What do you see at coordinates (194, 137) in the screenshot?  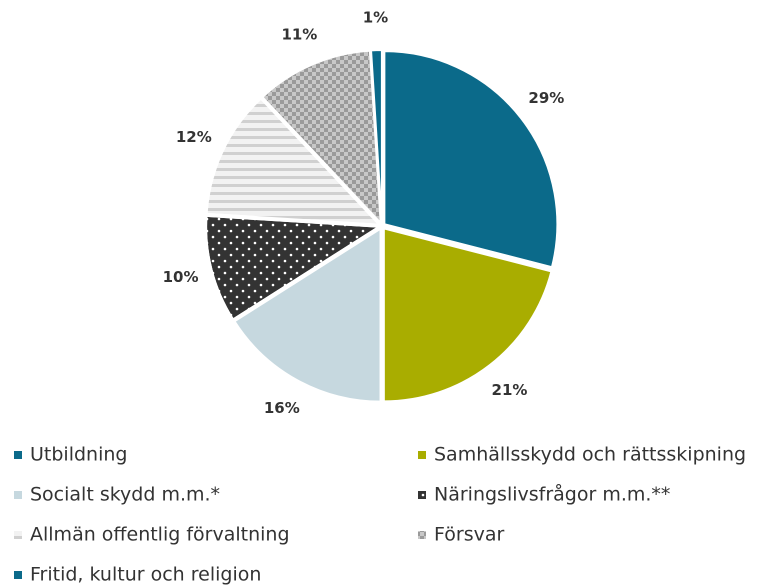 I see `data-label: 12%` at bounding box center [194, 137].